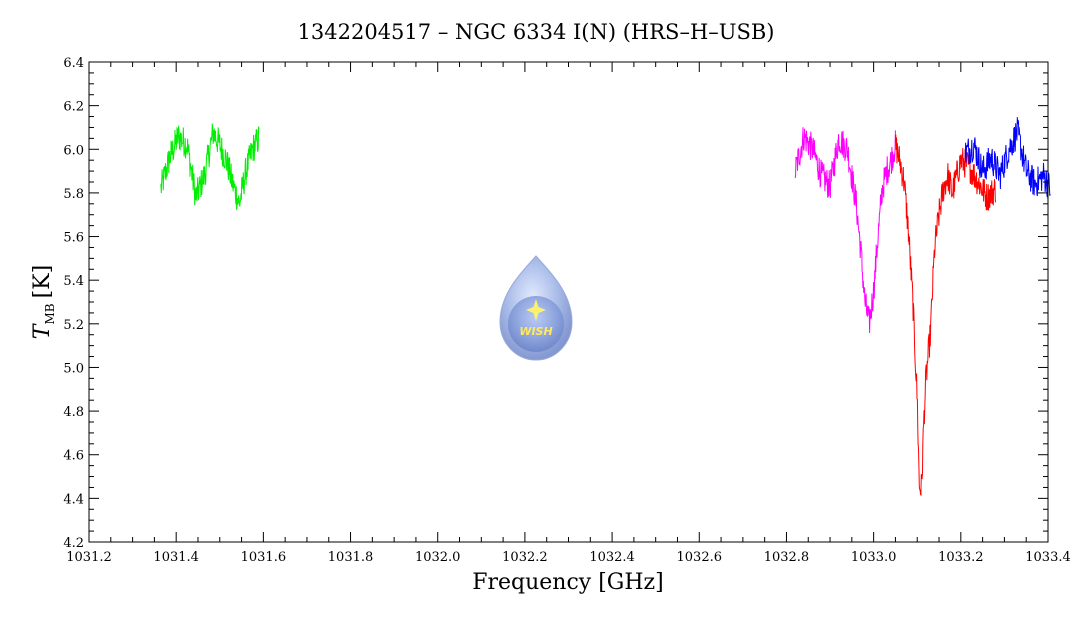 Image resolution: width=1072 pixels, height=618 pixels. I want to click on x-tick-label: 1032.2, so click(525, 557).